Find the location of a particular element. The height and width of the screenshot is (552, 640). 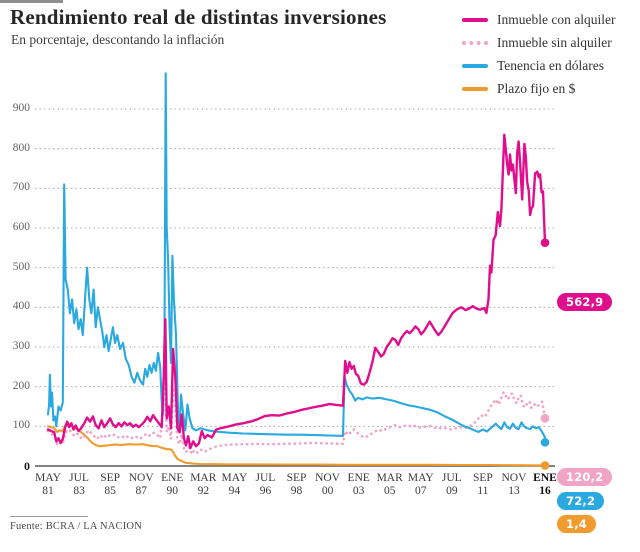

magenta-line-swatch-icon is located at coordinates (475, 19).